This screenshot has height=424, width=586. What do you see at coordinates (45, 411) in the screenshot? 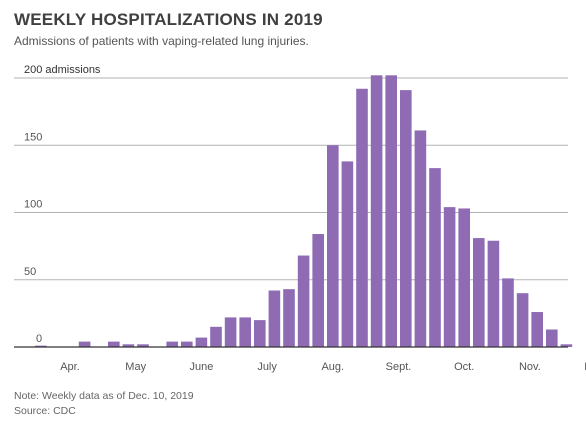
I see `chart-source: Source: CDC` at bounding box center [45, 411].